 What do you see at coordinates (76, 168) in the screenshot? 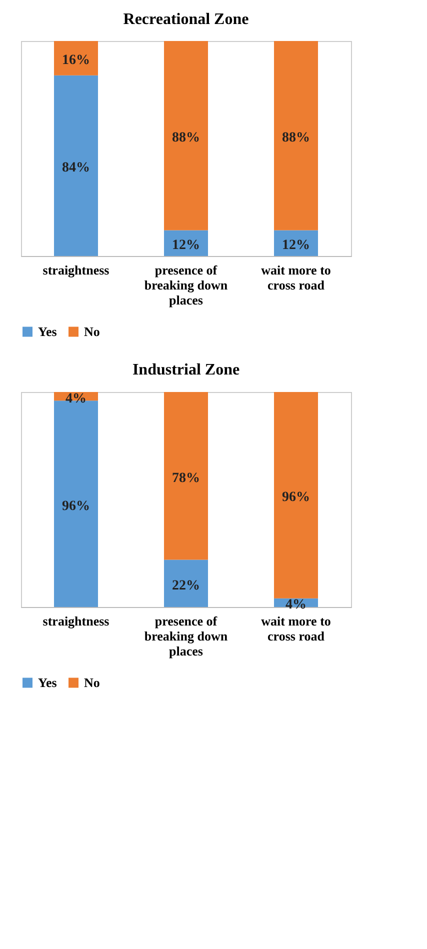
I see `data-label: 84%` at bounding box center [76, 168].